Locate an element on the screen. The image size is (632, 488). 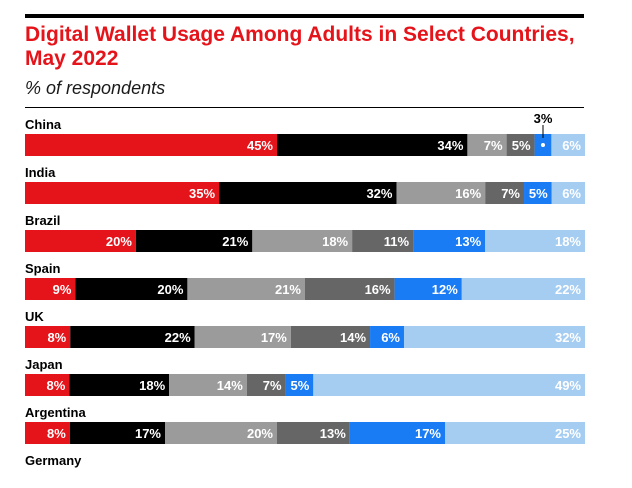
segment-label: 34% is located at coordinates (450, 145).